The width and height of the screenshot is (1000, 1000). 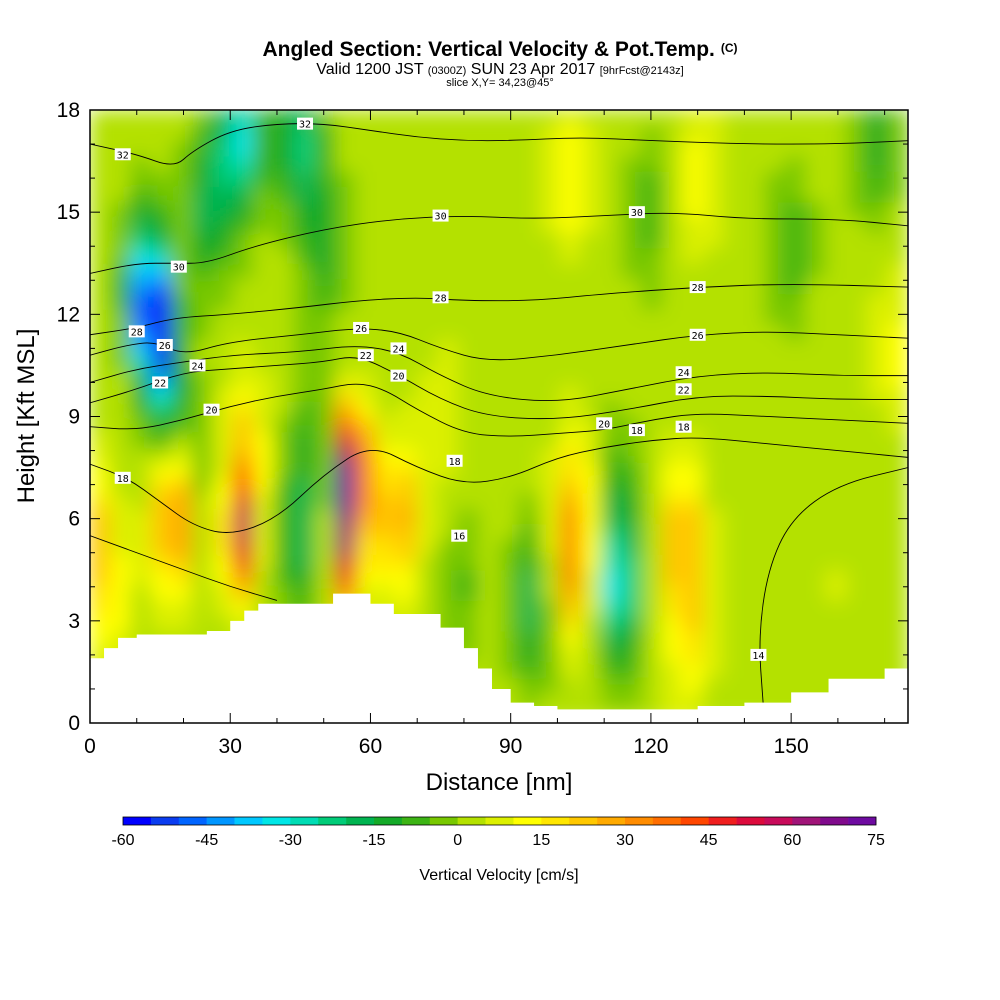 I want to click on contour-label-22: 22, so click(x=683, y=389).